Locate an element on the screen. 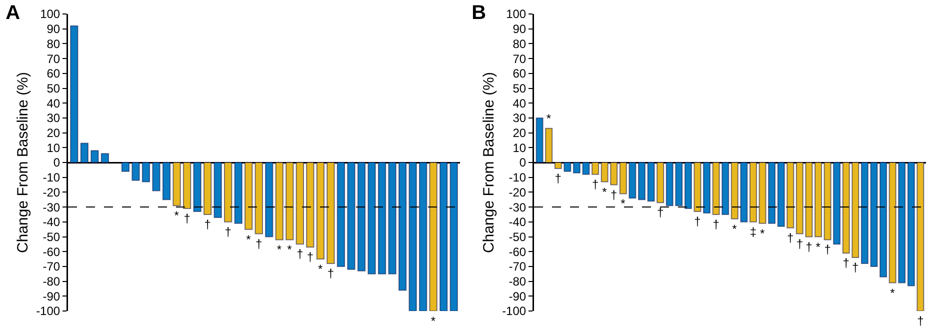  y-tick-label: -50 is located at coordinates (51, 237).